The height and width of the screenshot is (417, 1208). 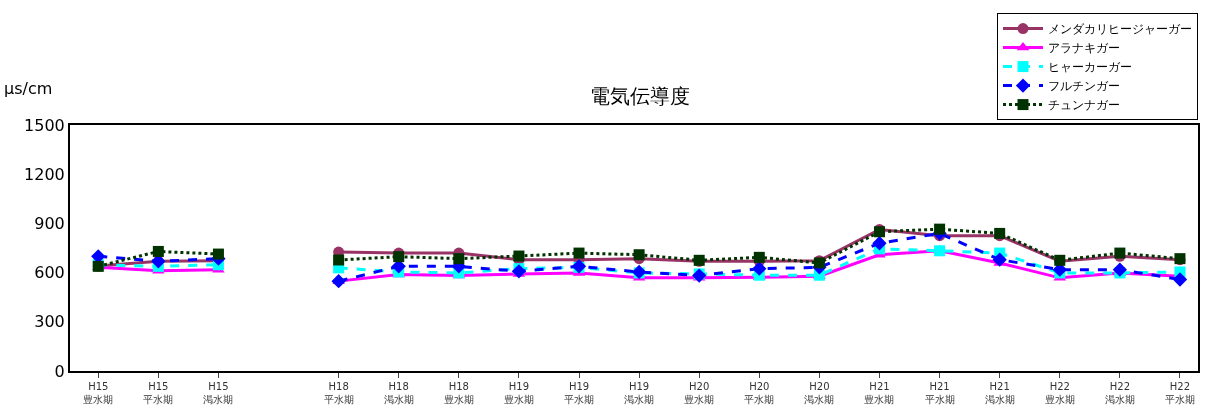 What do you see at coordinates (1084, 86) in the screenshot?
I see `legend-label: フルチンガー` at bounding box center [1084, 86].